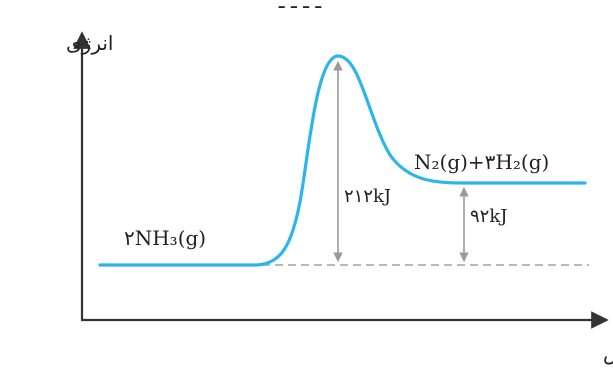  Describe the element at coordinates (165, 238) in the screenshot. I see `reactant-label: ۲NH₃(g)` at that location.